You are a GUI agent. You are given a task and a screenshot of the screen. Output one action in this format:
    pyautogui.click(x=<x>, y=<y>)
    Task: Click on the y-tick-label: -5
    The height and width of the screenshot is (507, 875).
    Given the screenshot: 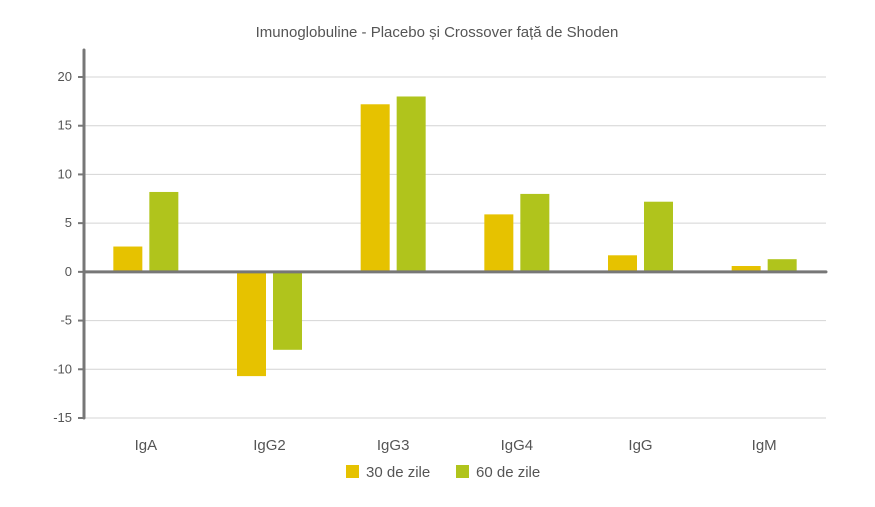 What is the action you would take?
    pyautogui.click(x=66, y=320)
    